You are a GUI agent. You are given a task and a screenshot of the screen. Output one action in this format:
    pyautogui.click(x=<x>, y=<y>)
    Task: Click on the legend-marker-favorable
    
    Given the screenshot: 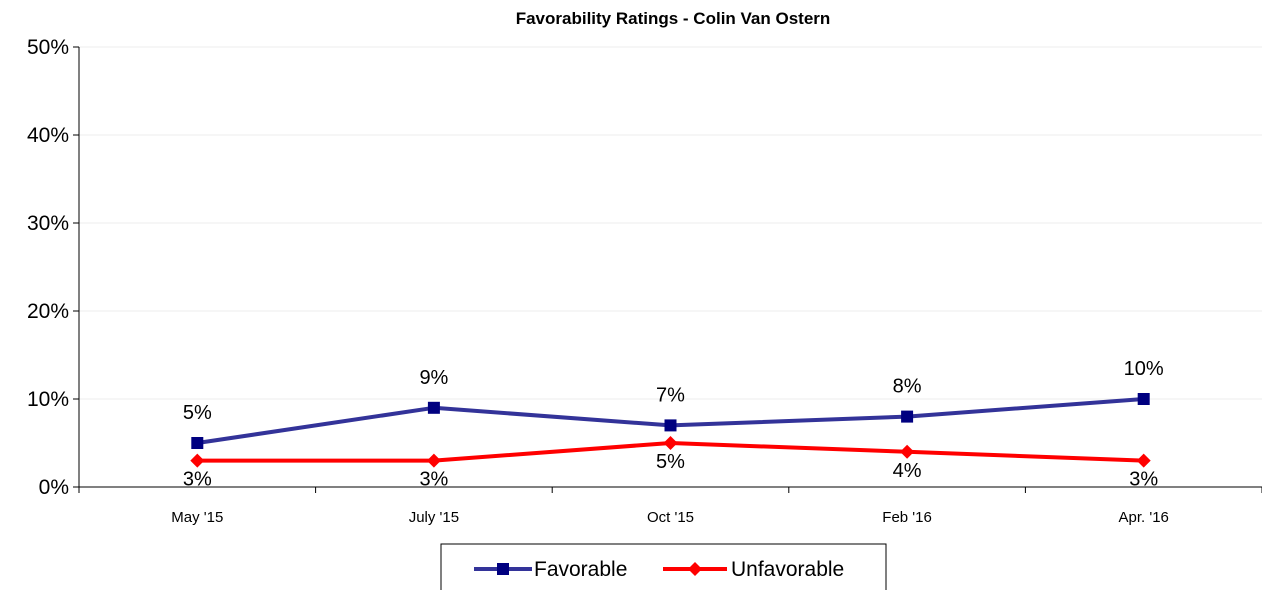 What is the action you would take?
    pyautogui.click(x=503, y=569)
    